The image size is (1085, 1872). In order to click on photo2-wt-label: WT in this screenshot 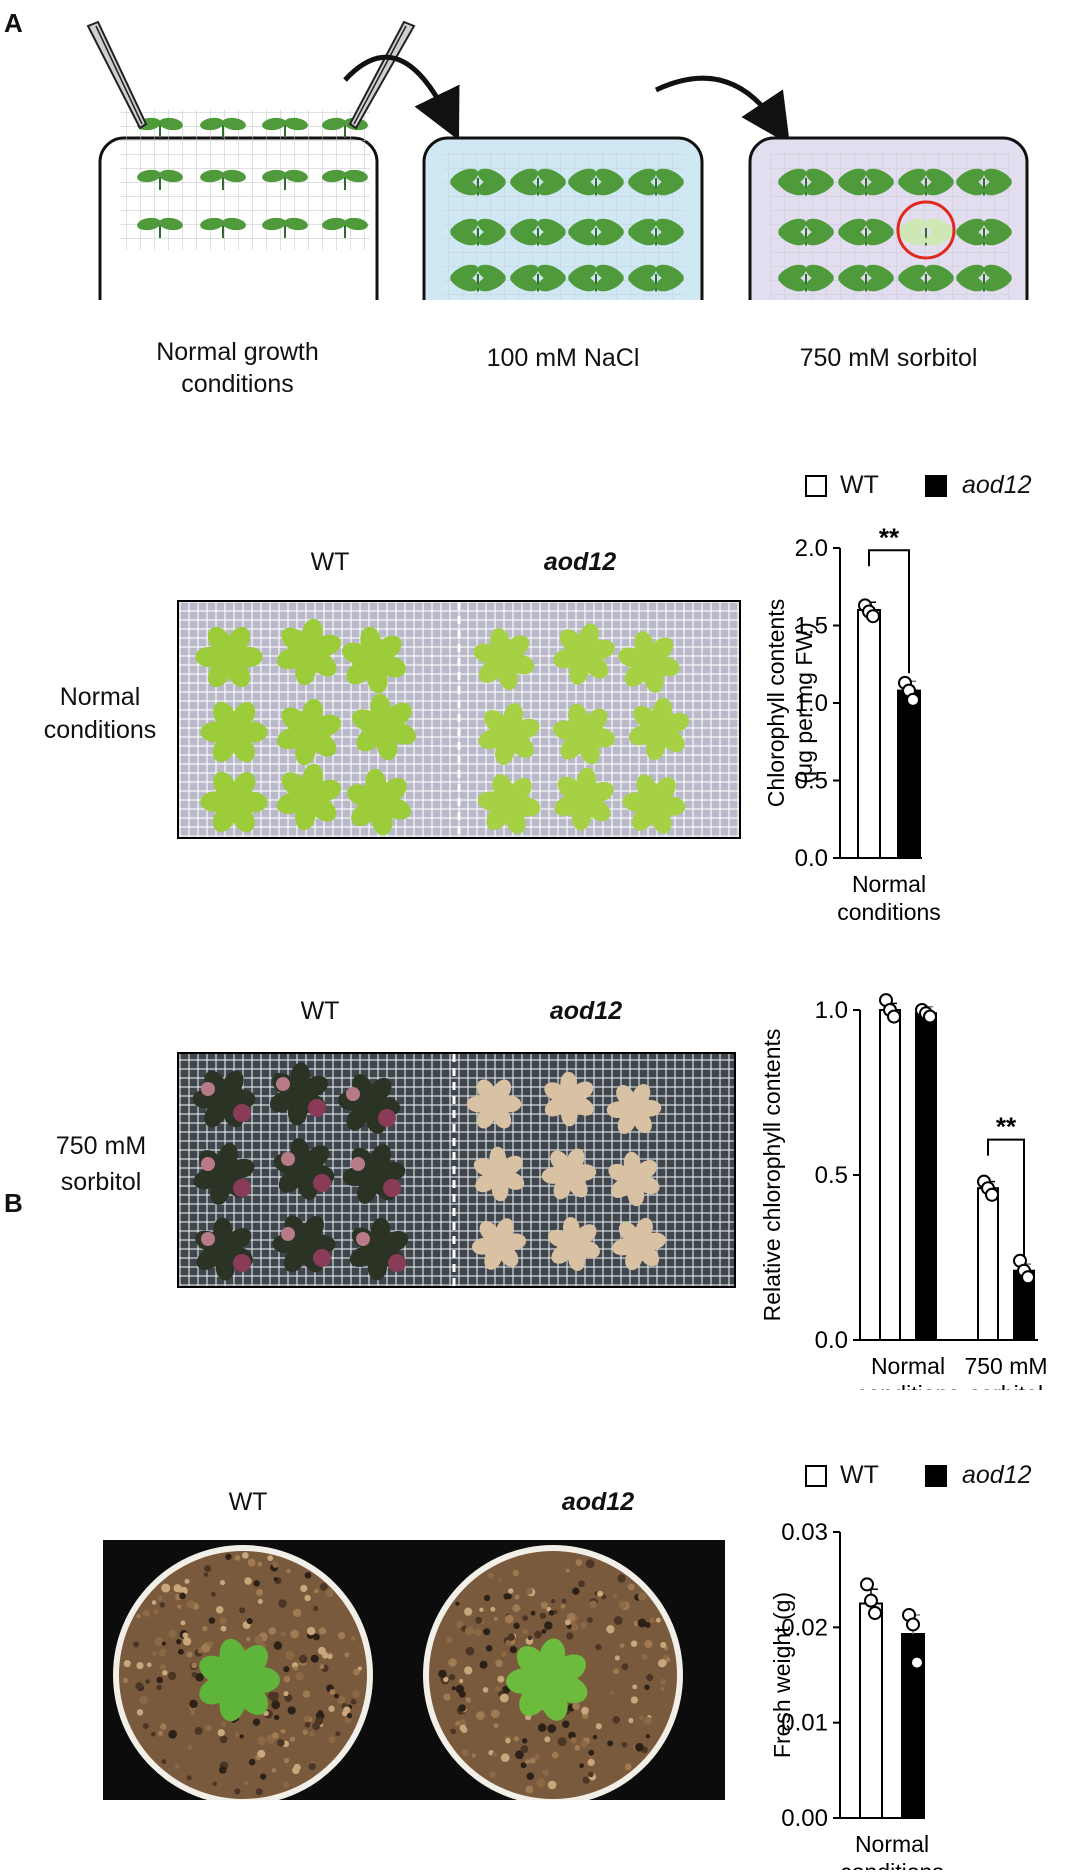, I will do `click(320, 1011)`.